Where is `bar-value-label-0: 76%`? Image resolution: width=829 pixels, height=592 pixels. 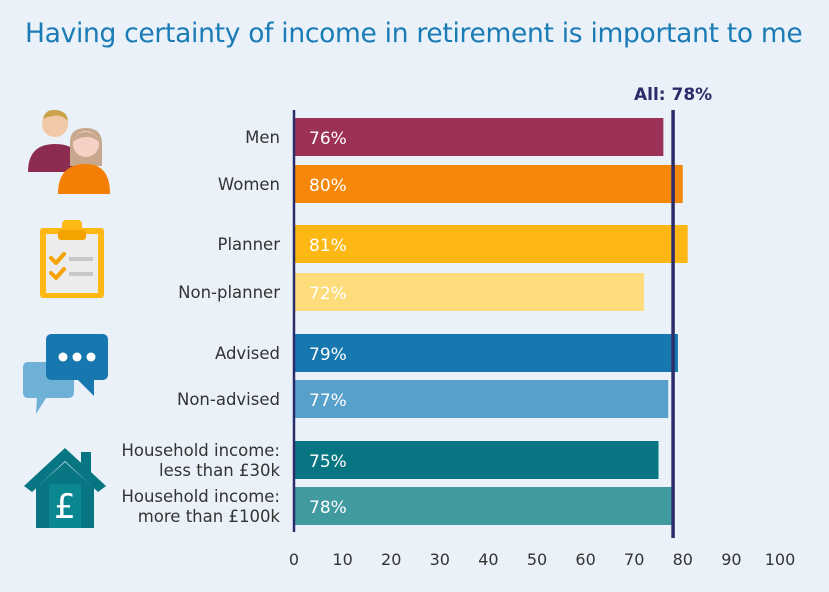
bar-value-label-0: 76% is located at coordinates (328, 139).